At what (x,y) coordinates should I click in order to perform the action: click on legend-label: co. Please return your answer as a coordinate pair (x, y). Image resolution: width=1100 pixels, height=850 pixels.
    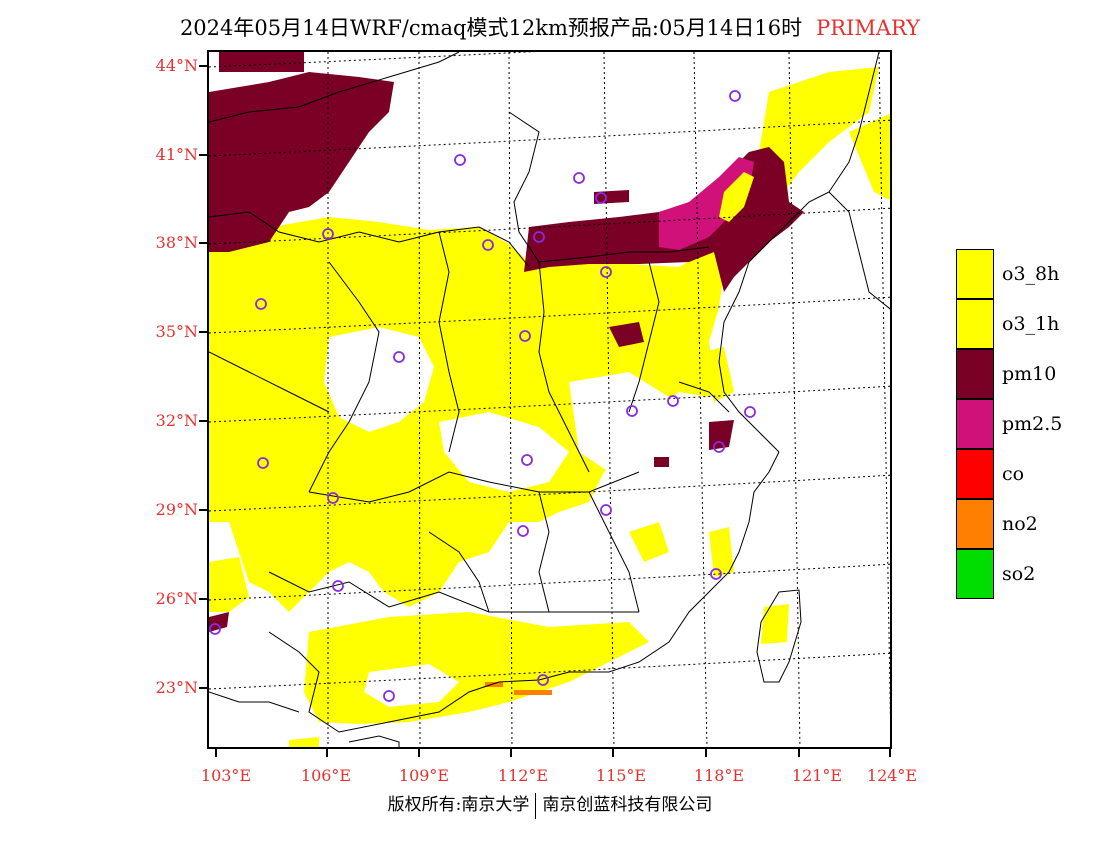
    Looking at the image, I should click on (1013, 474).